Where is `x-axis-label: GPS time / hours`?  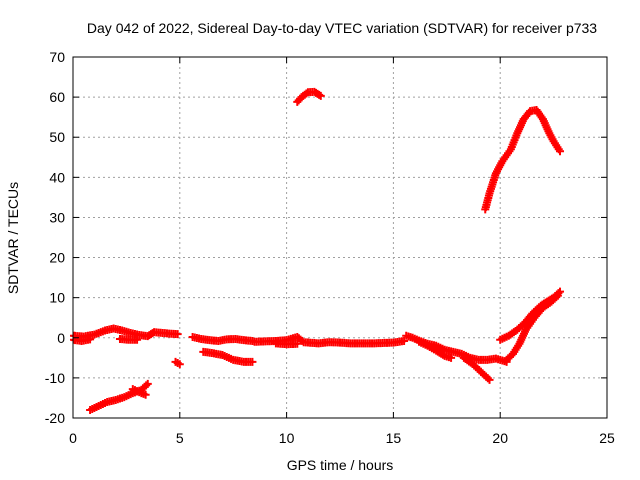
x-axis-label: GPS time / hours is located at coordinates (340, 465).